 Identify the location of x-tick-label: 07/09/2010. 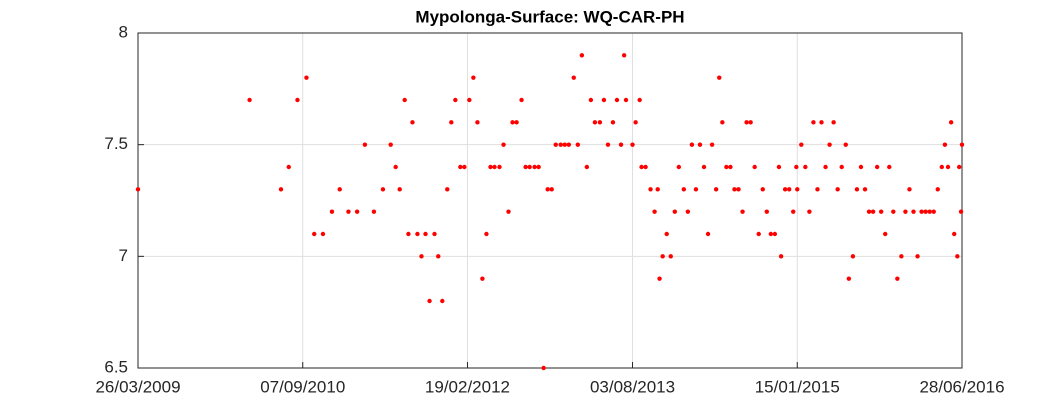
(302, 386).